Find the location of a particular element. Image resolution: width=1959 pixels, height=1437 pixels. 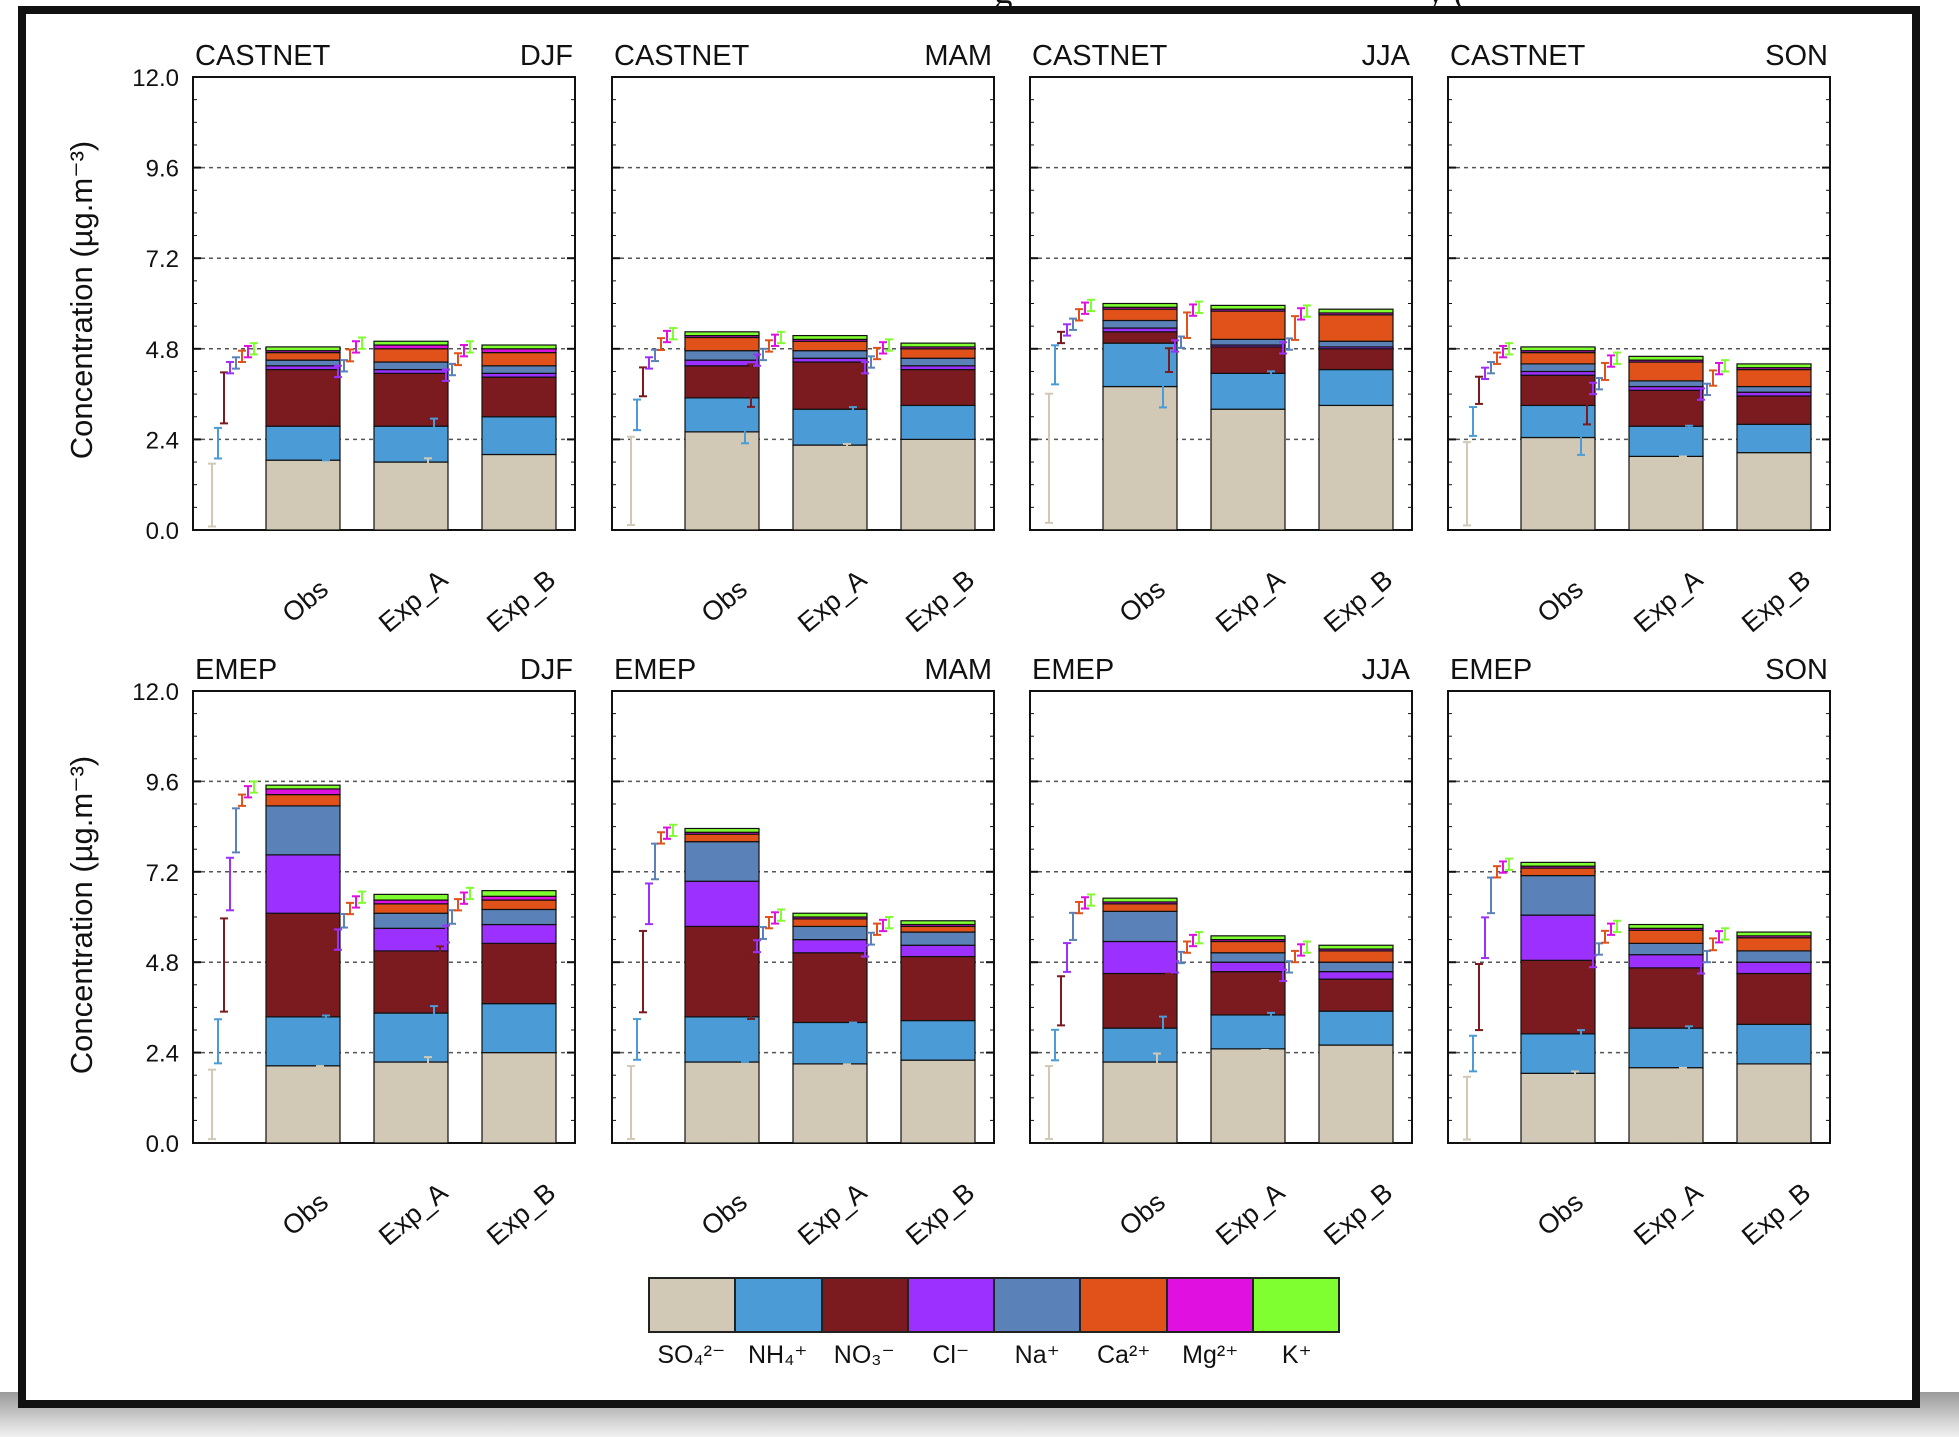

y-tick-label: 0.0 is located at coordinates (162, 531).